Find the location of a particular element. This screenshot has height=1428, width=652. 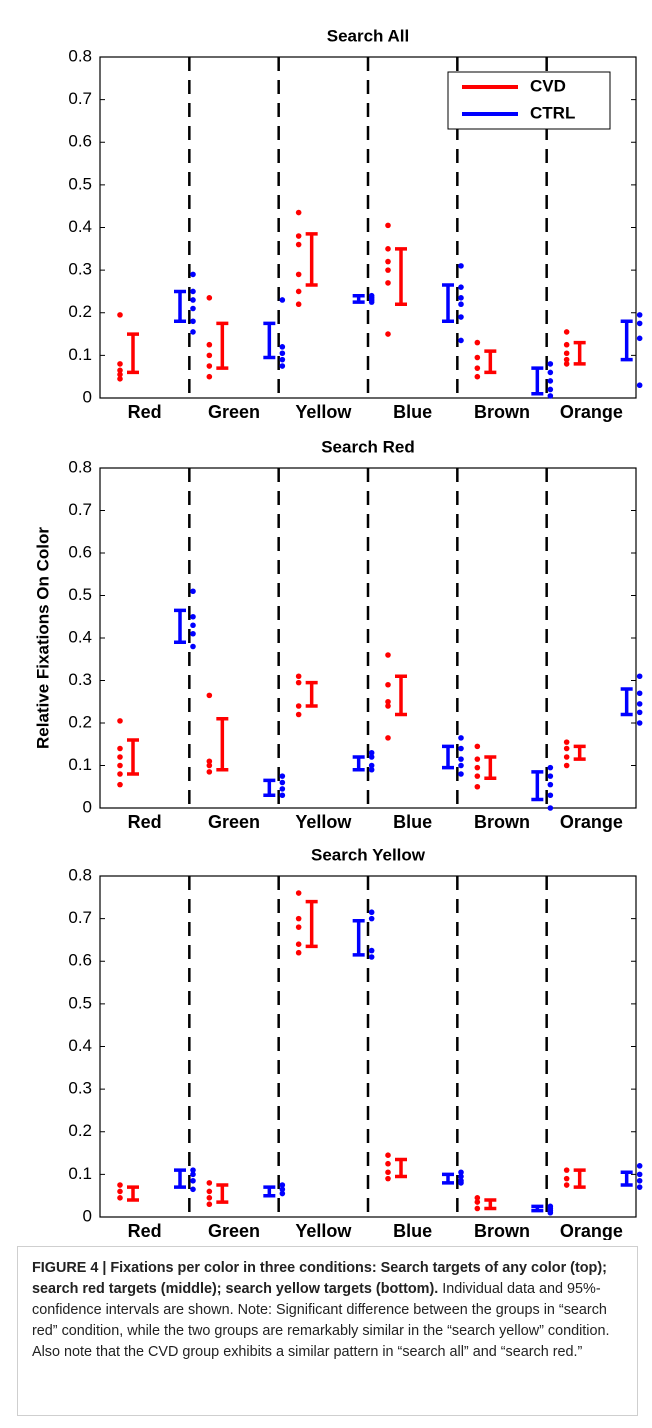

y-tick-label: 0 is located at coordinates (87, 1215).